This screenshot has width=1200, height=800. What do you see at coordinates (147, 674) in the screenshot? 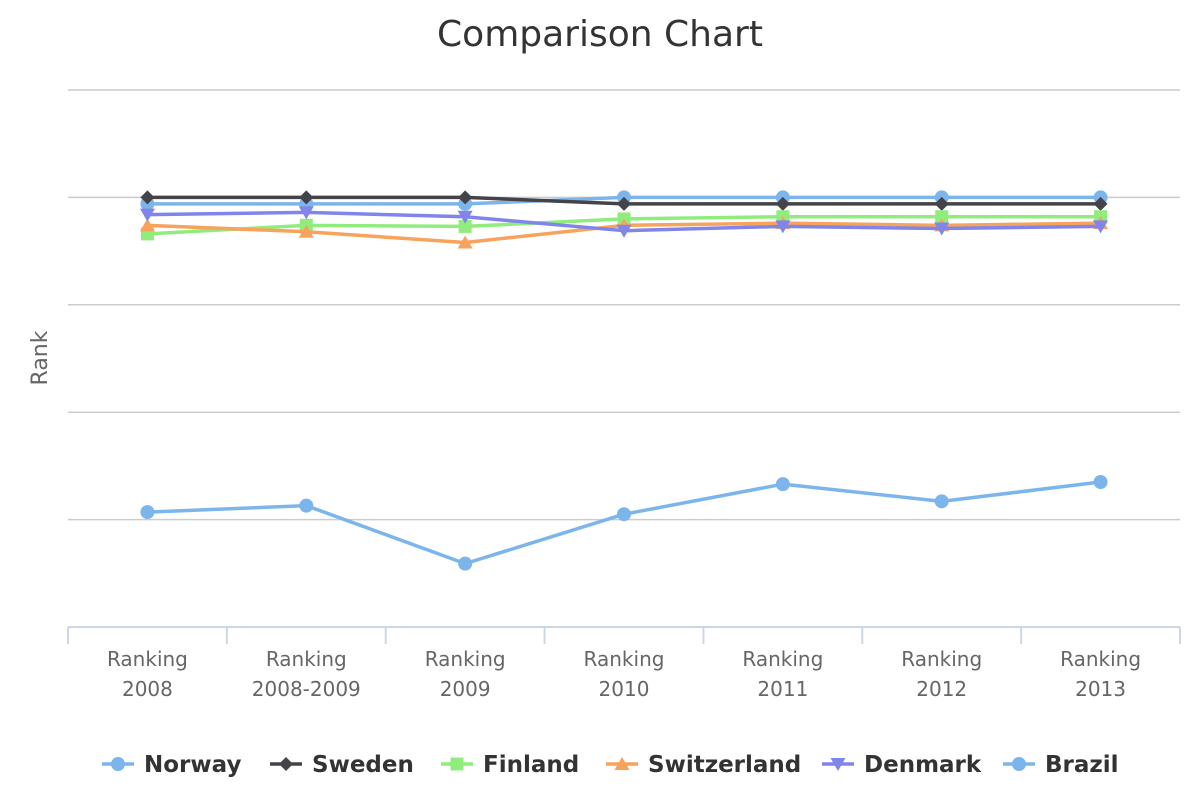
I see `x-tick-label-0: Ranking 2008` at bounding box center [147, 674].